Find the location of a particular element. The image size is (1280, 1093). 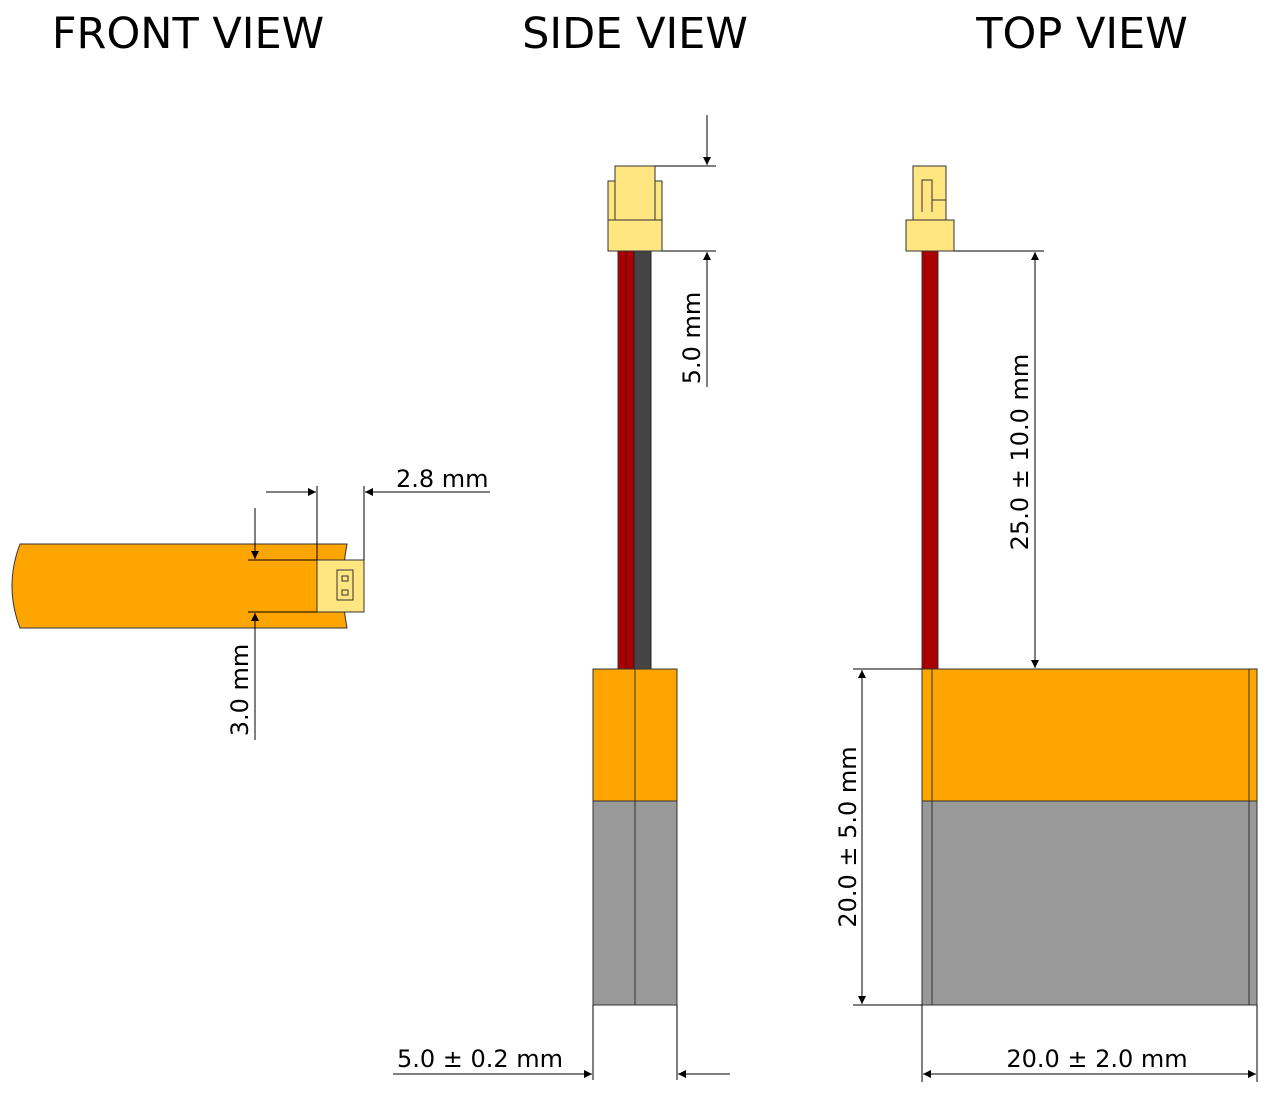

top-cell-orange is located at coordinates (1089, 735).